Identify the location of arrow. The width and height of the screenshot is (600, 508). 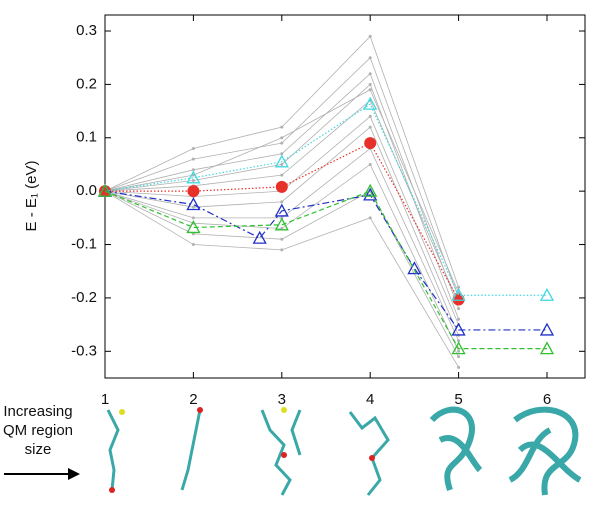
(42, 474).